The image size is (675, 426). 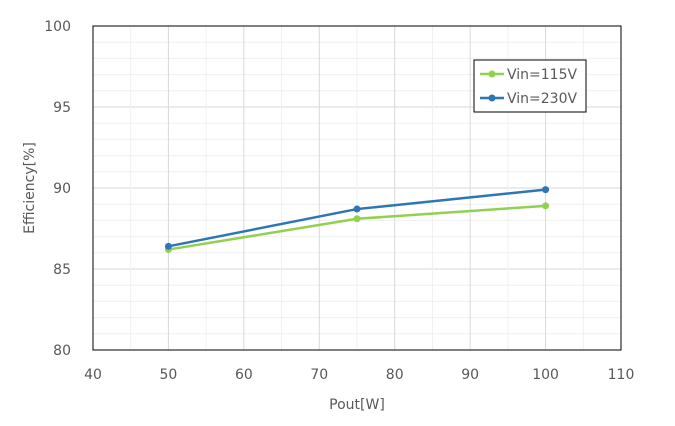 I want to click on x-tick-label: 60, so click(x=244, y=375).